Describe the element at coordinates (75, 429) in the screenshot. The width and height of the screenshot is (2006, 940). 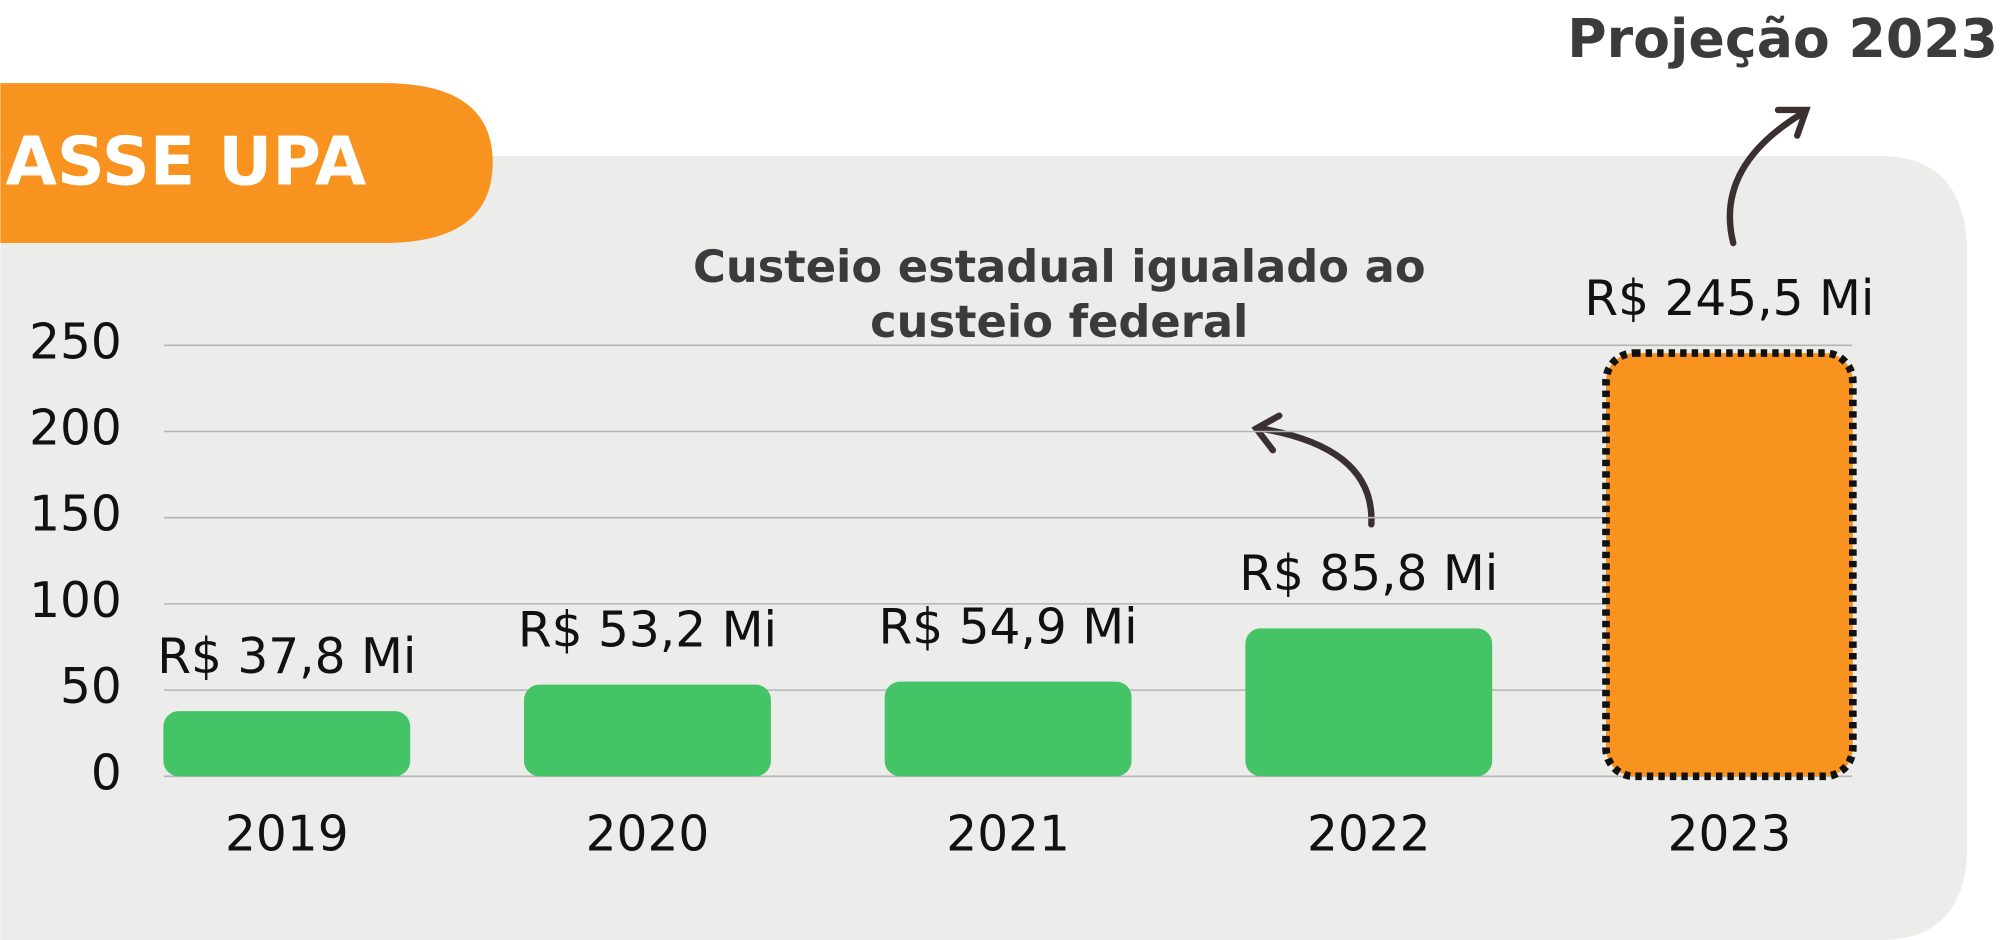
I see `y-tick-label: 200` at that location.